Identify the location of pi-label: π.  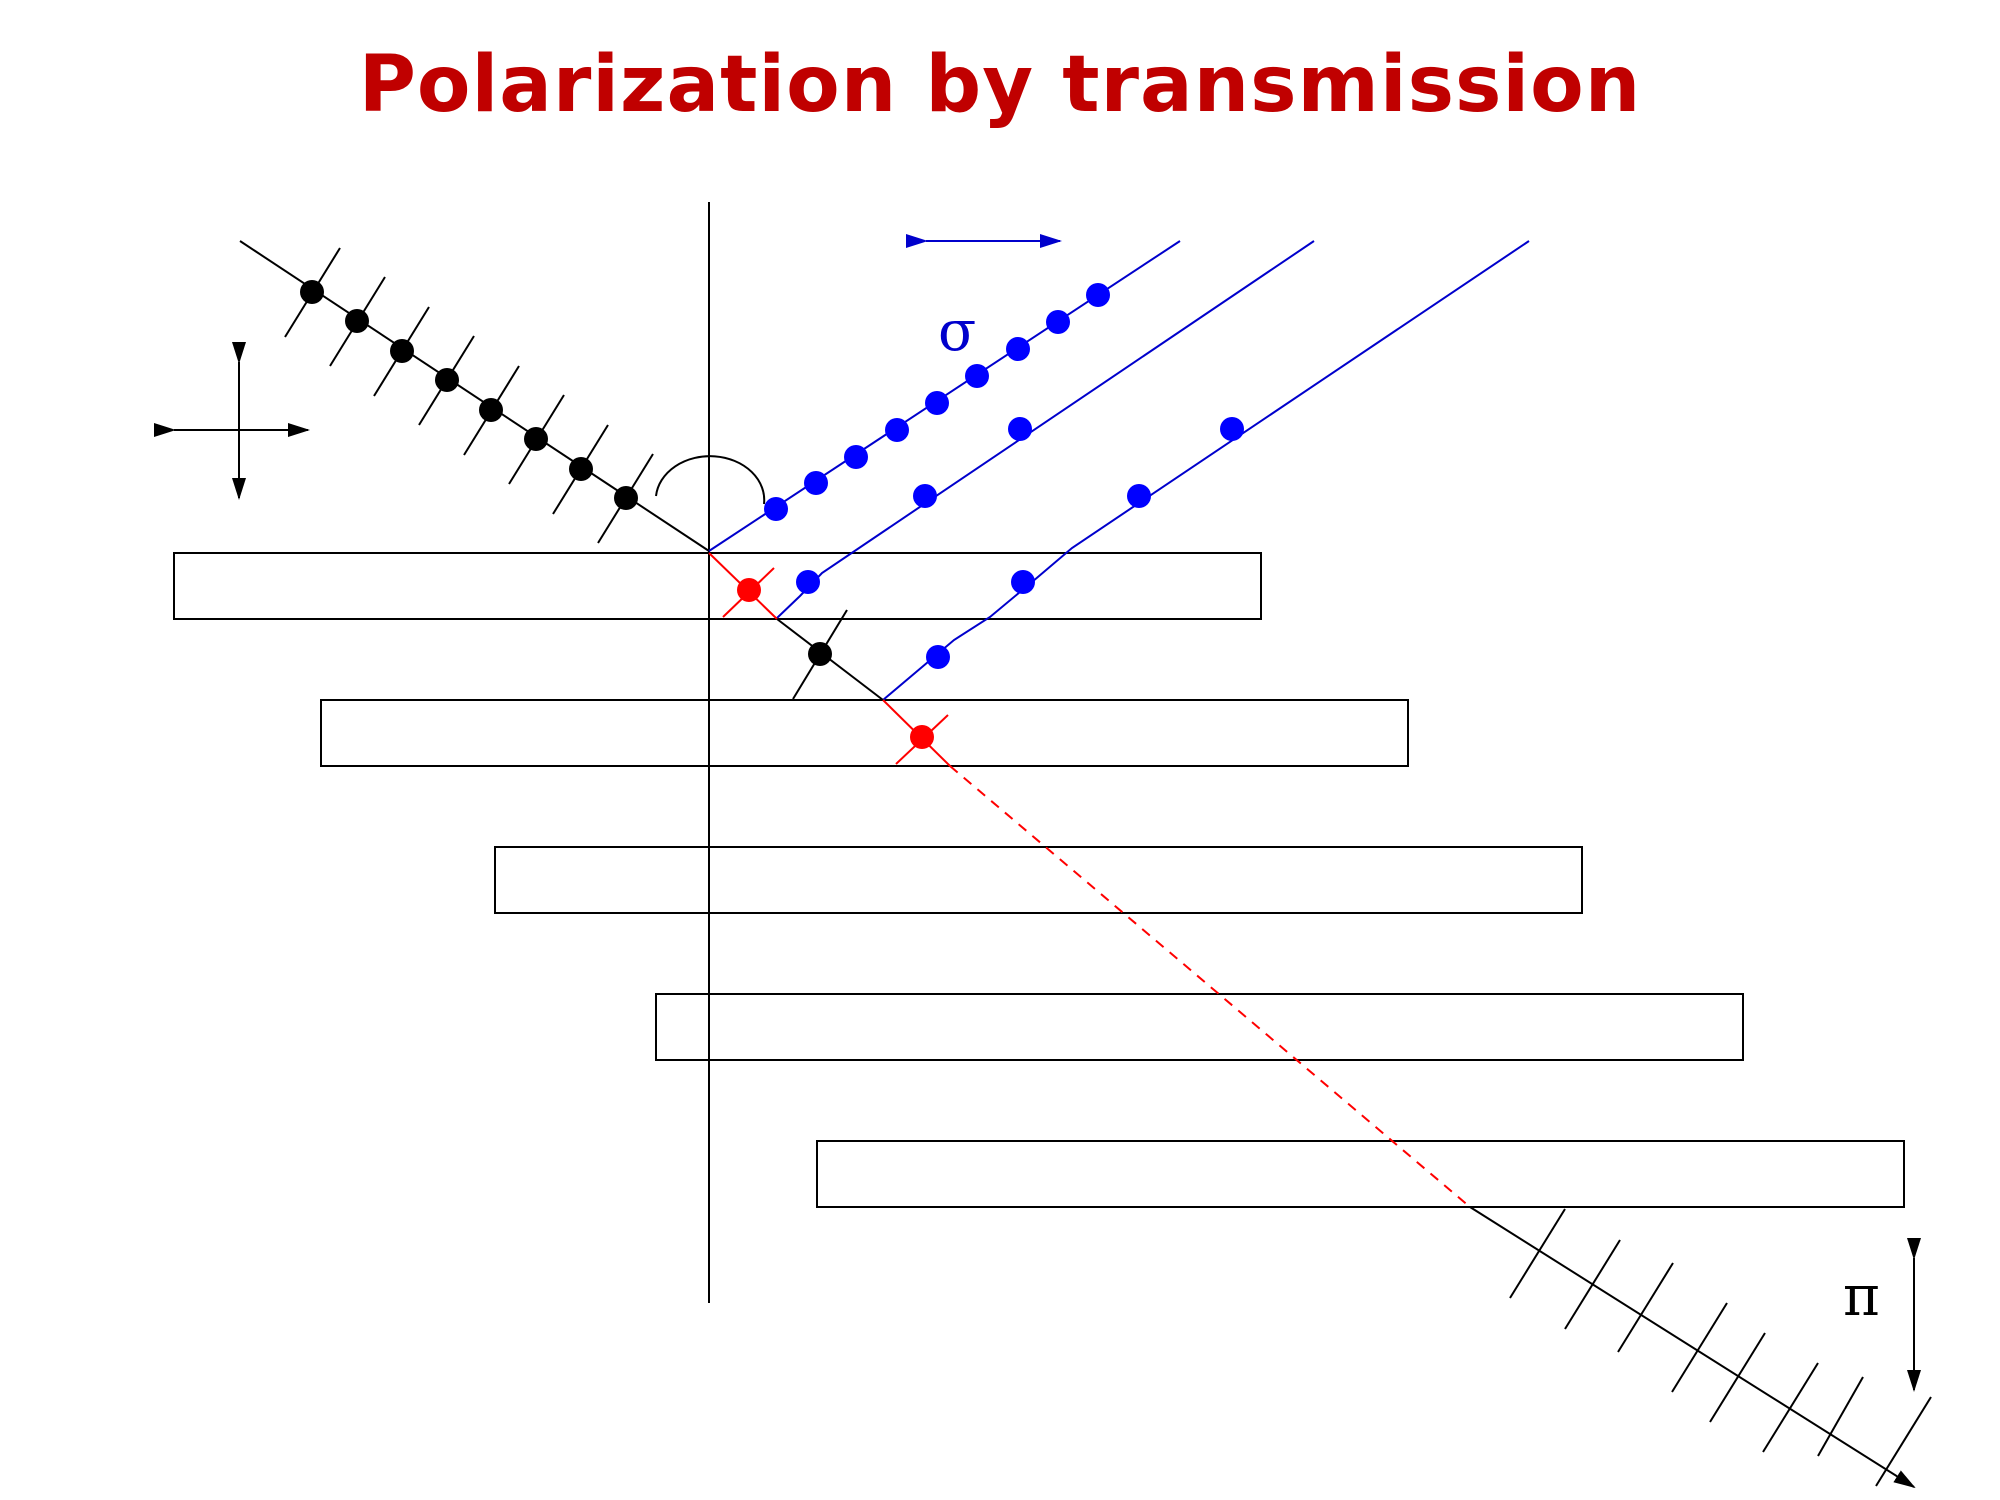
(1861, 1296).